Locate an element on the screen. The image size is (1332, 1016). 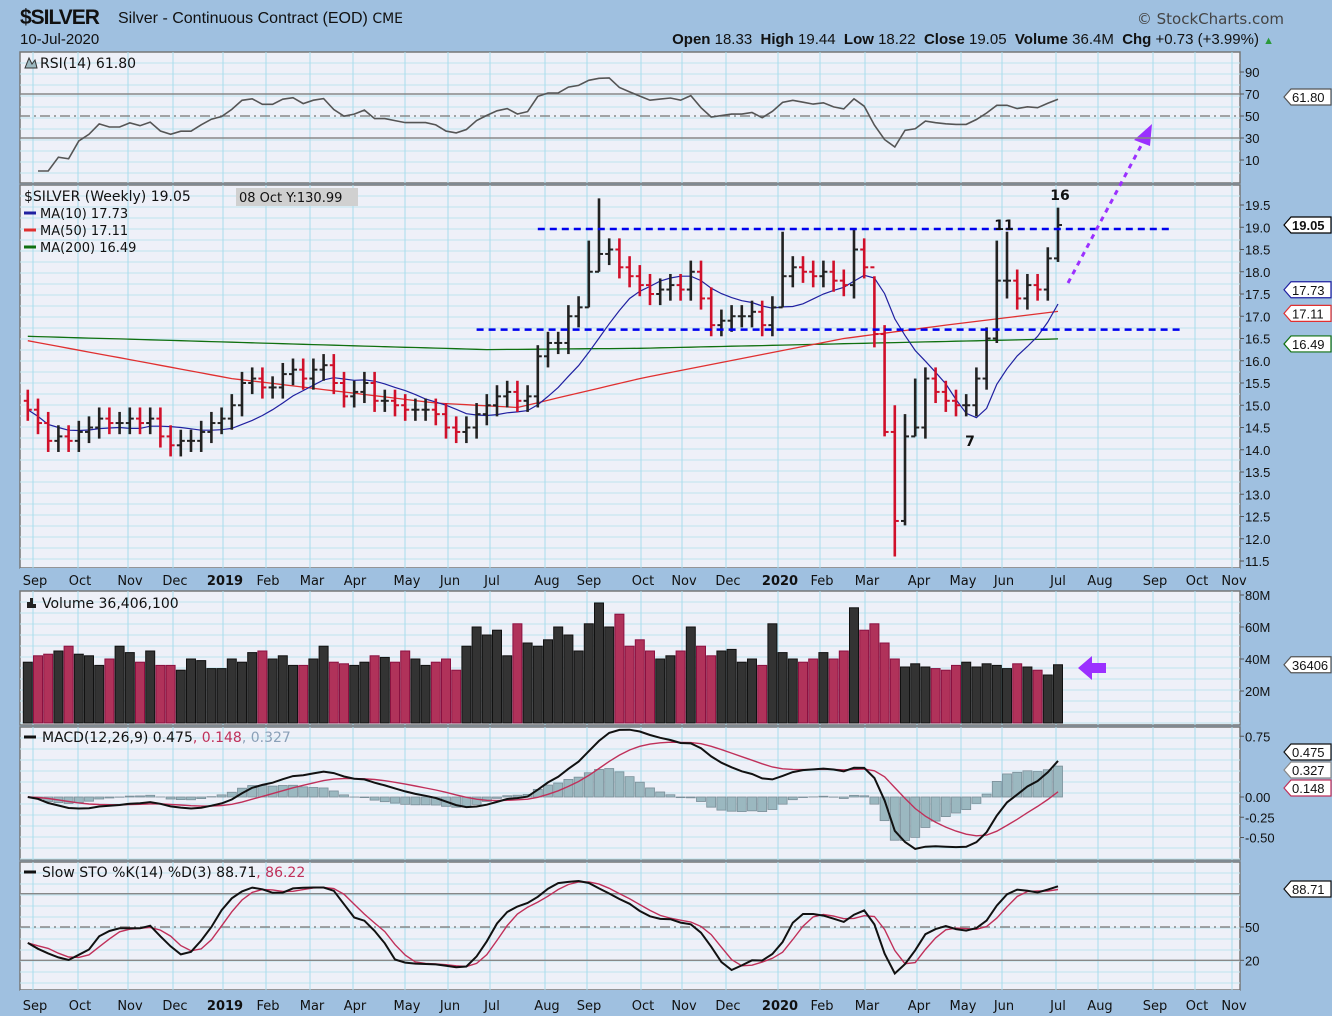
x-tick-label: May is located at coordinates (963, 1006).